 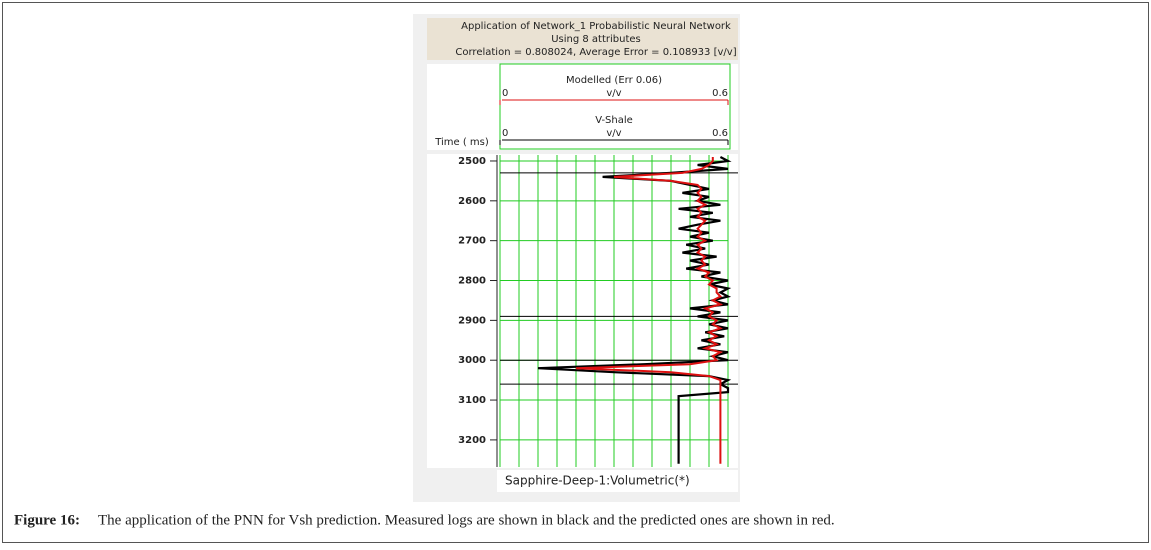 I want to click on header, so click(x=582, y=39).